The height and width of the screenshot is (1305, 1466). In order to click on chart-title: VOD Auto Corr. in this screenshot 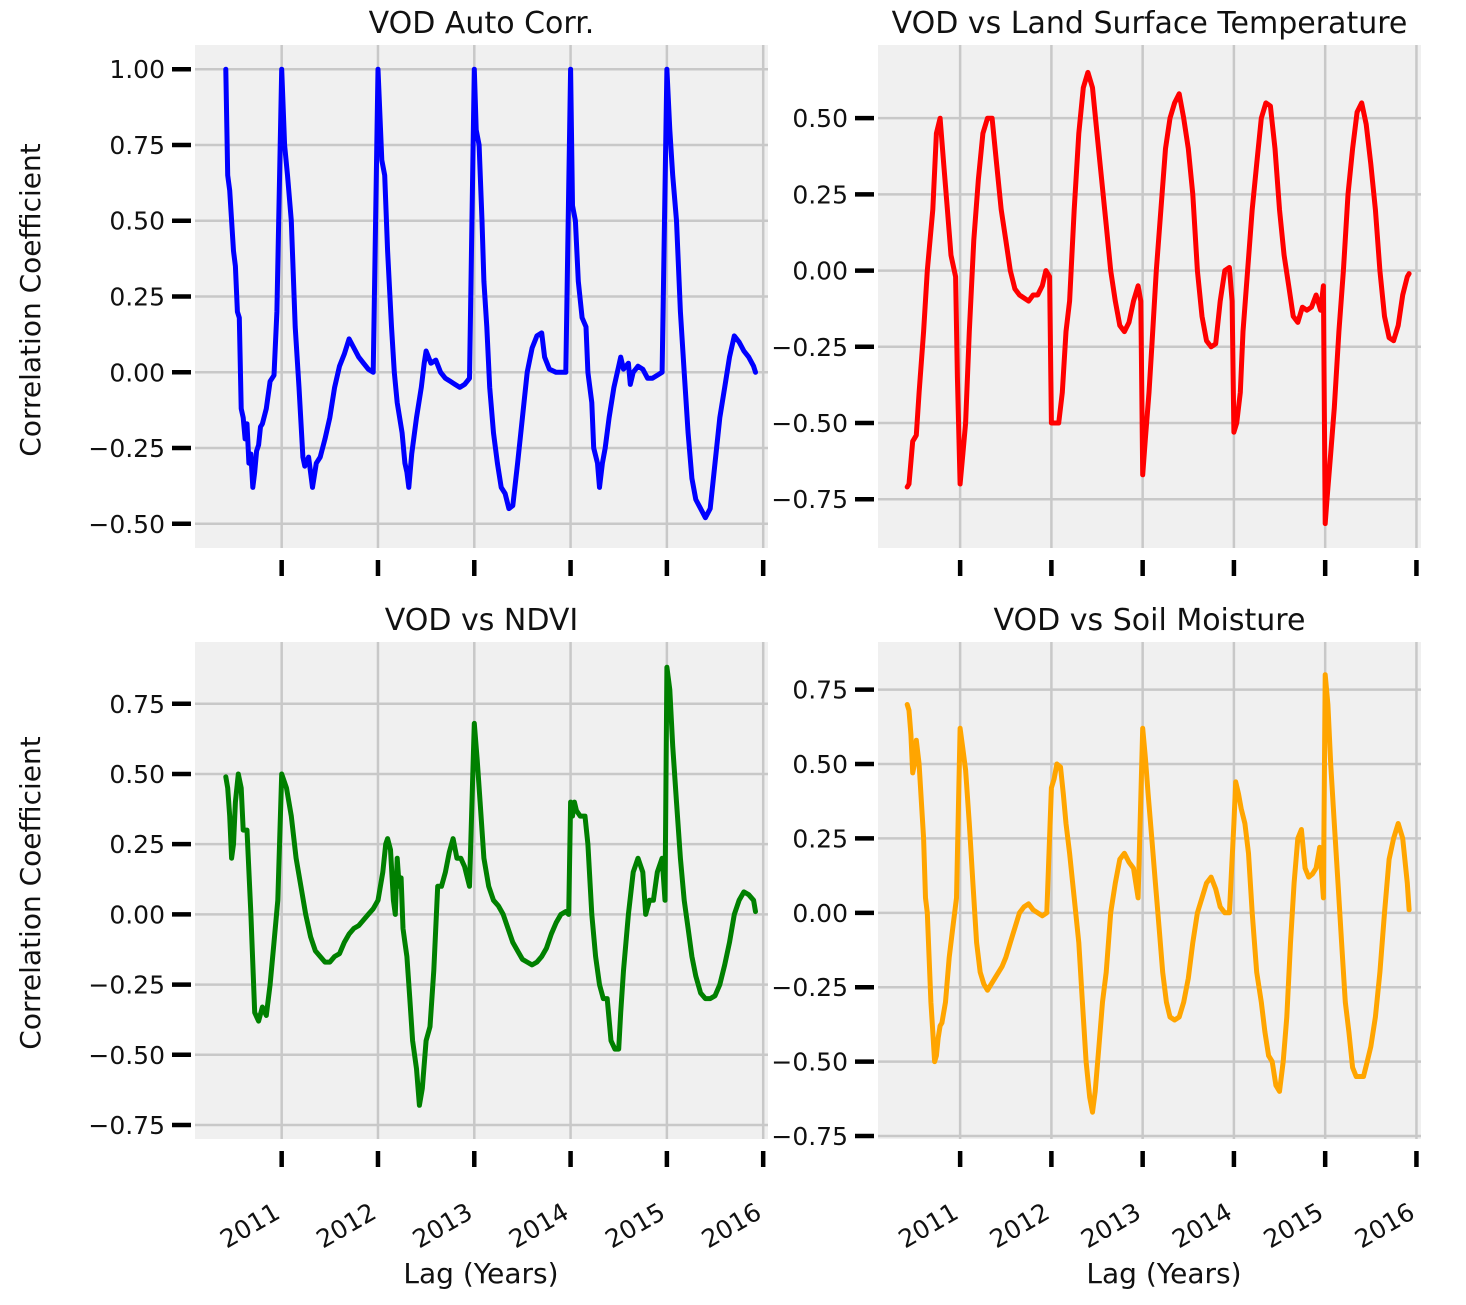, I will do `click(482, 23)`.